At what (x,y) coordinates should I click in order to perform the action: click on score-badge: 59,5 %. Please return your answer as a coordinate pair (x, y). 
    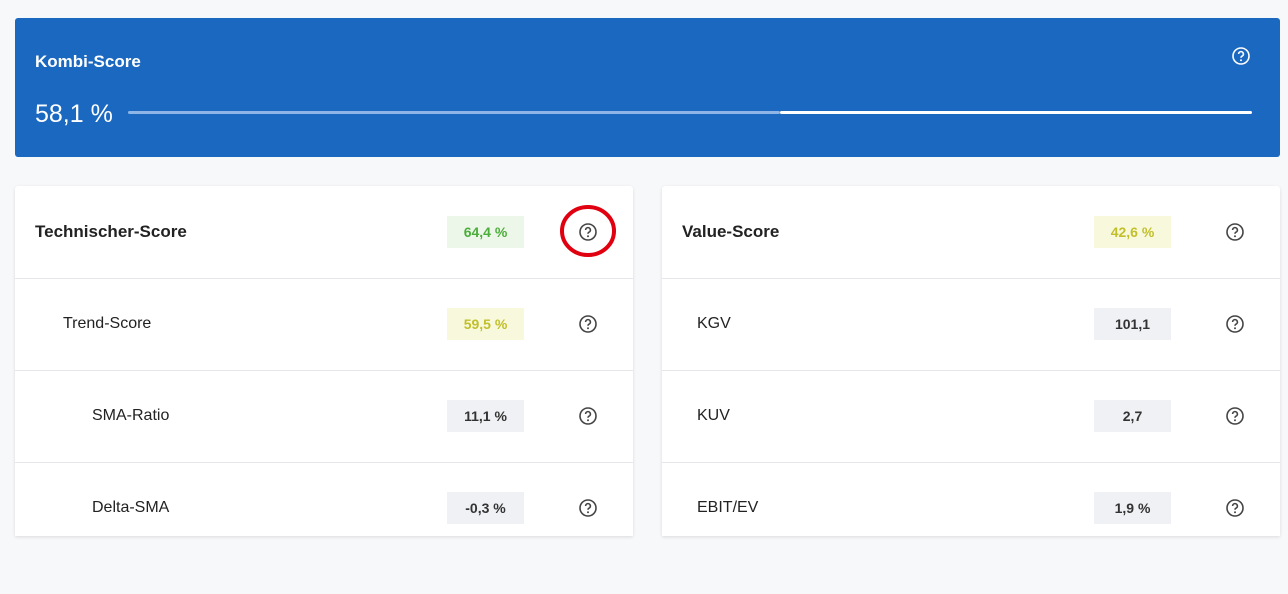
    Looking at the image, I should click on (485, 324).